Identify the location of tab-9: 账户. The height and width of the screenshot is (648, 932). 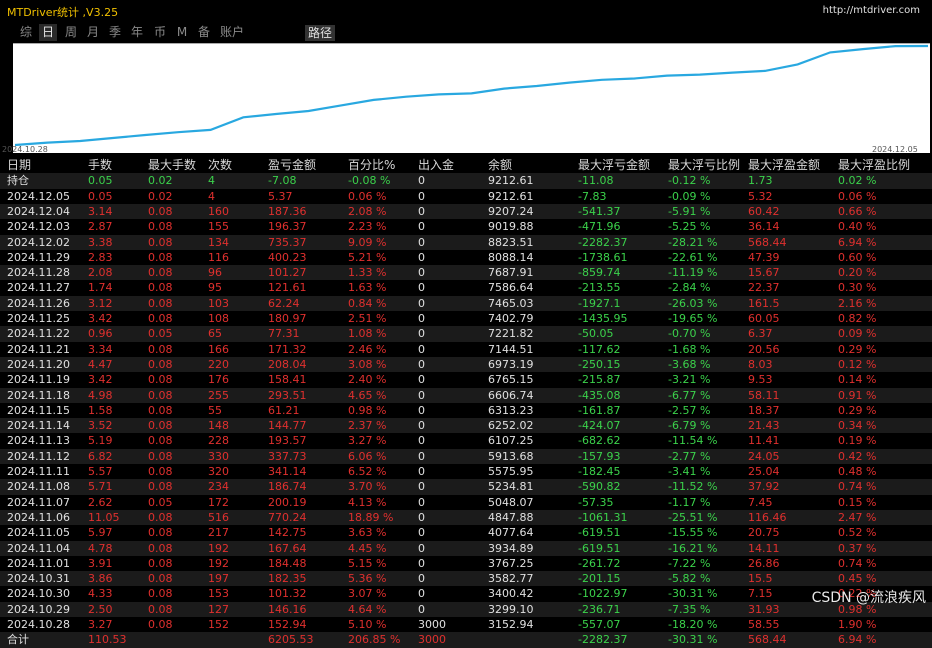
(231, 32).